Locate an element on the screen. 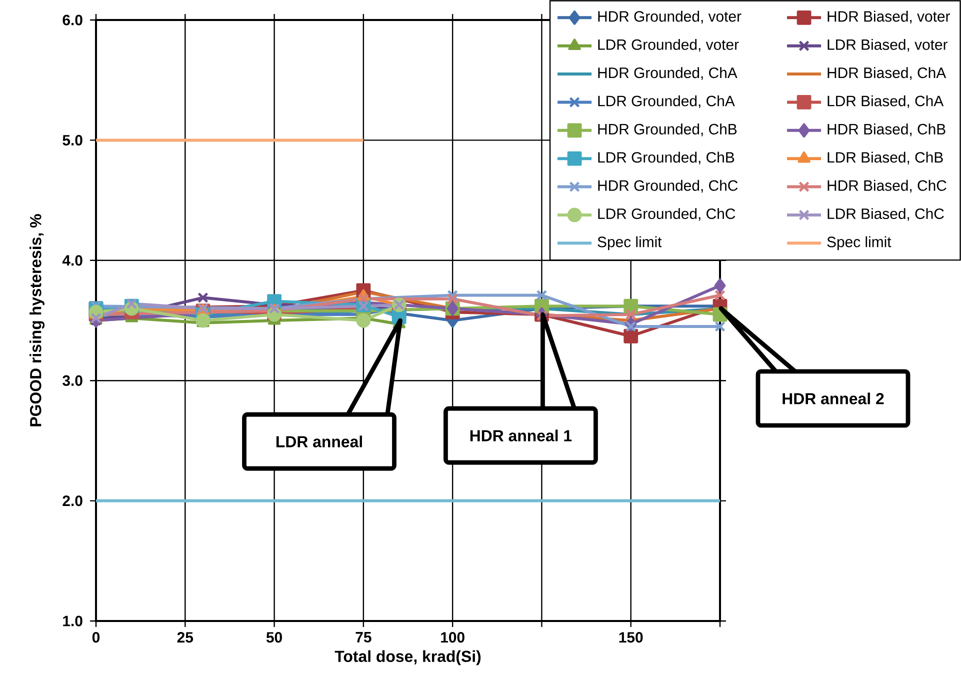  y-tick-label: 2.0 is located at coordinates (72, 501).